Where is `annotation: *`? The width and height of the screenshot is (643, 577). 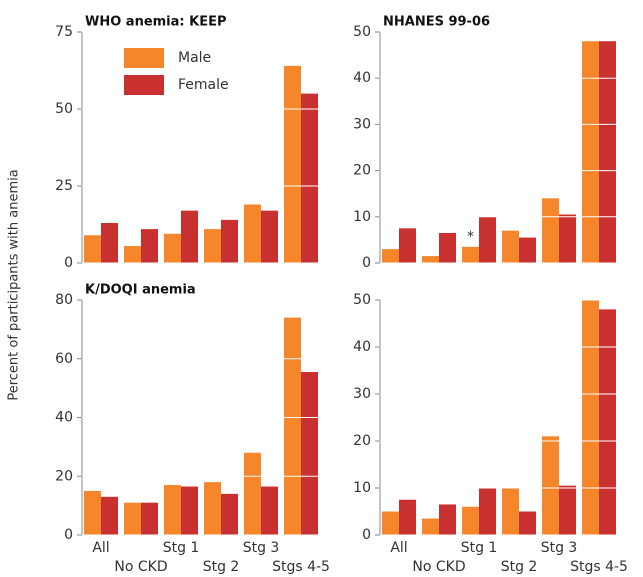
annotation: * is located at coordinates (470, 237).